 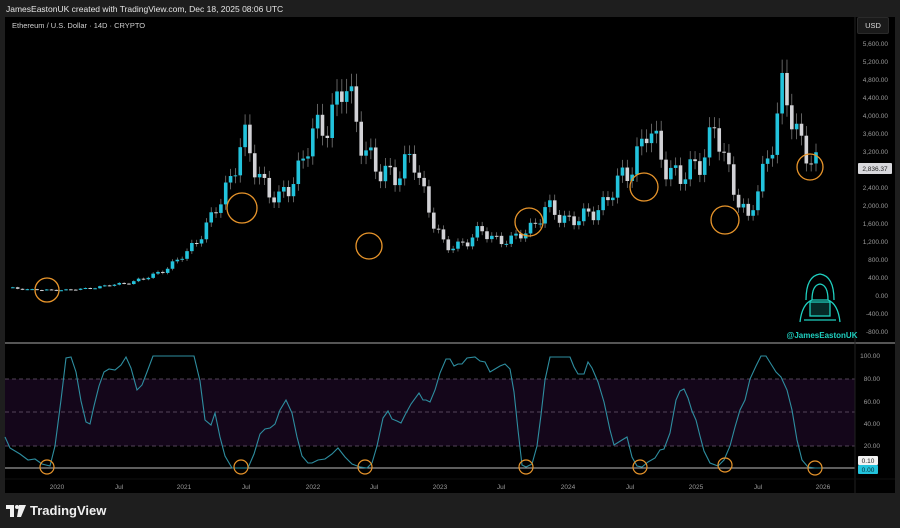 I want to click on svg-text: 1,600.00, so click(x=876, y=224).